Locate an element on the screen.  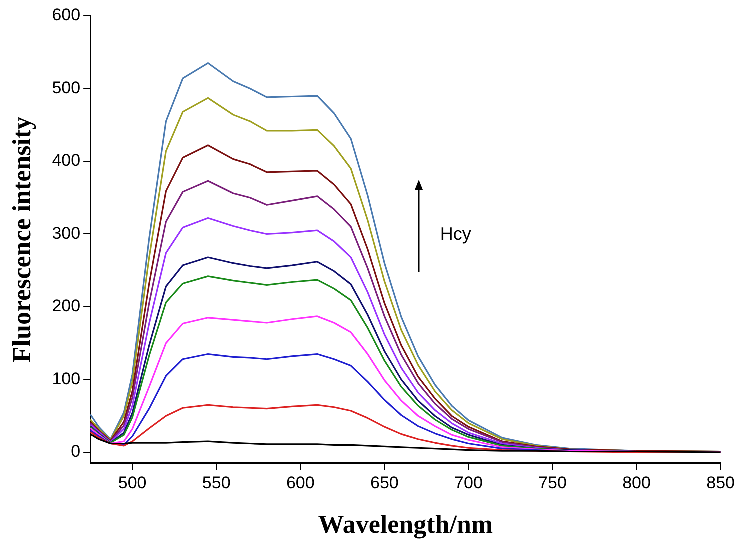
y-tick-label: 500 is located at coordinates (66, 88).